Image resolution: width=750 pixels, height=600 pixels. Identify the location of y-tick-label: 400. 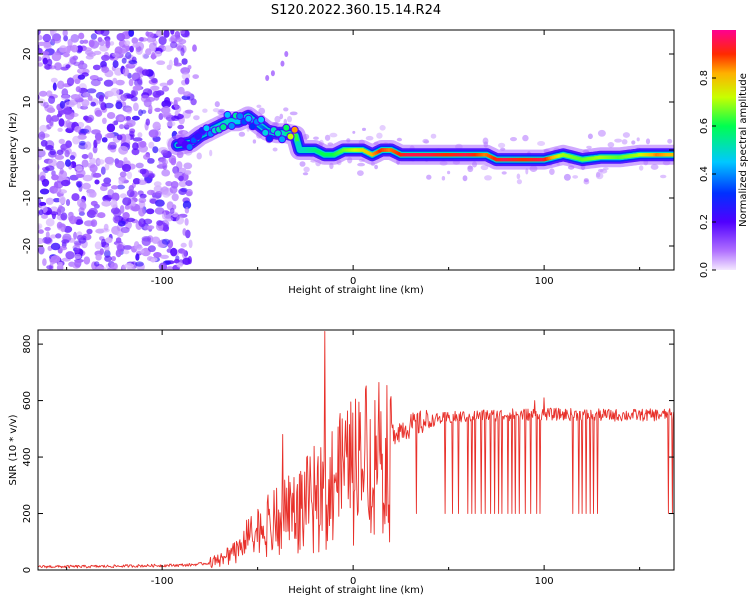
(27, 457).